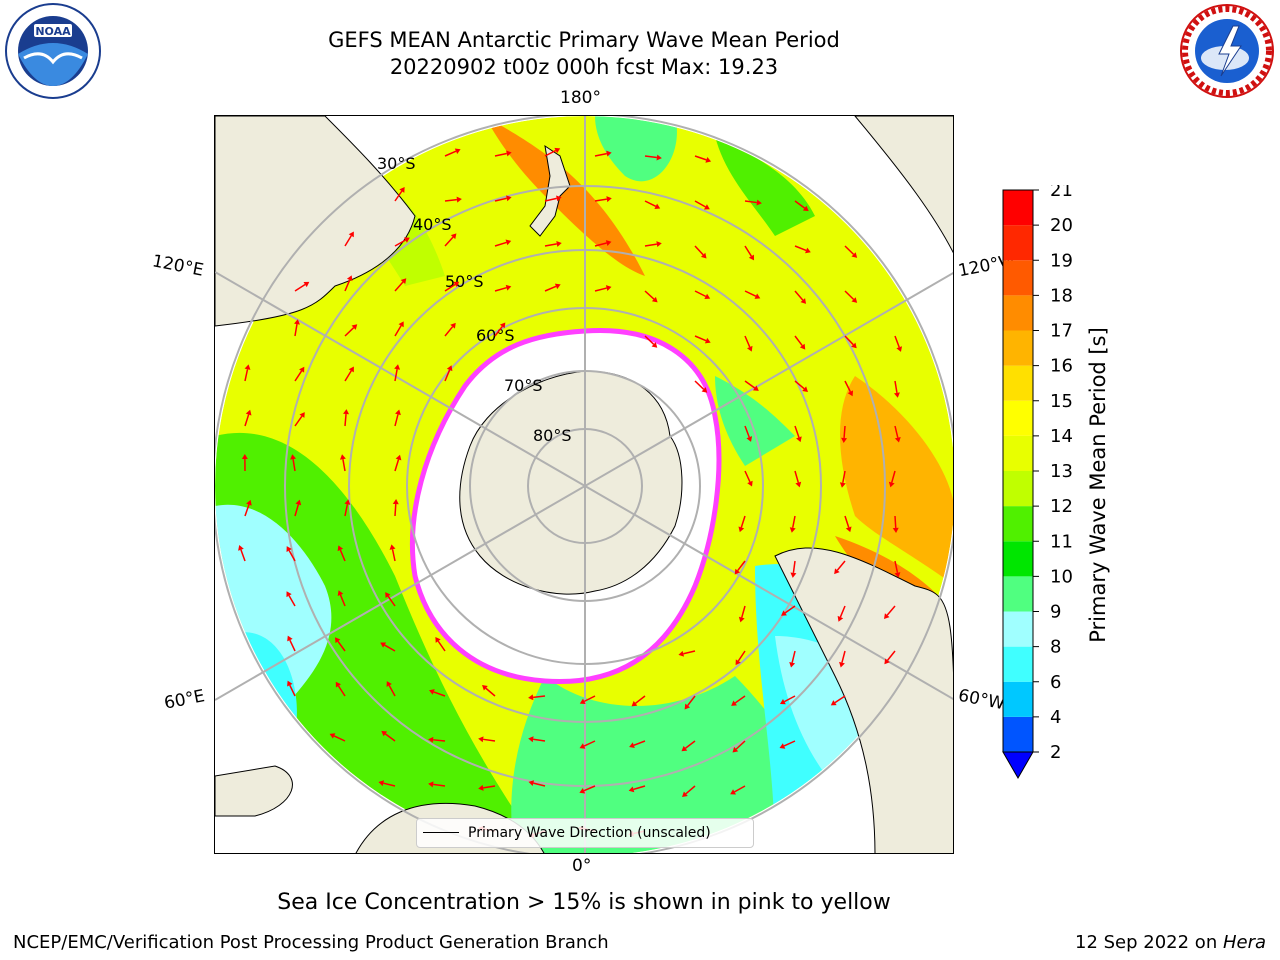 The height and width of the screenshot is (960, 1280). Describe the element at coordinates (1170, 942) in the screenshot. I see `footer-date: 12 Sep 2022 on Hera` at that location.